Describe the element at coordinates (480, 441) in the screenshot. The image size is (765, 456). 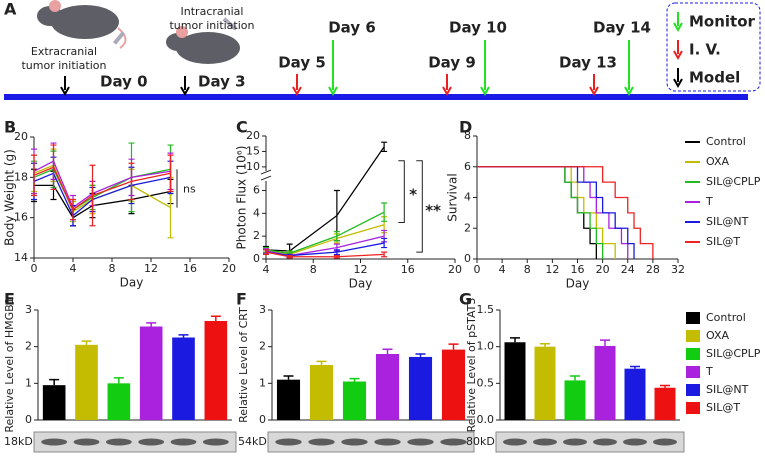
I see `blot-label: 80kD` at that location.